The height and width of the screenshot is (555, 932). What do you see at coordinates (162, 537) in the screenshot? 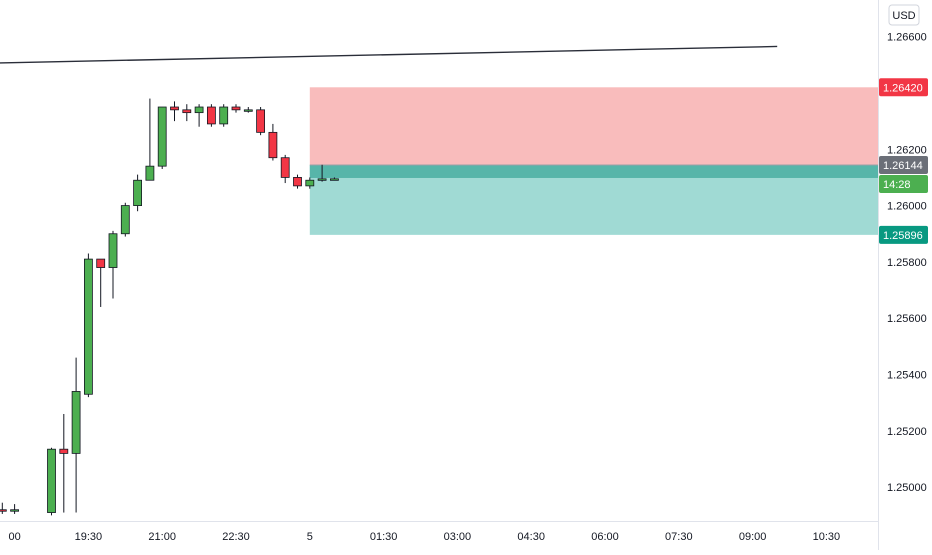
I see `time-tick-label: 21:00` at bounding box center [162, 537].